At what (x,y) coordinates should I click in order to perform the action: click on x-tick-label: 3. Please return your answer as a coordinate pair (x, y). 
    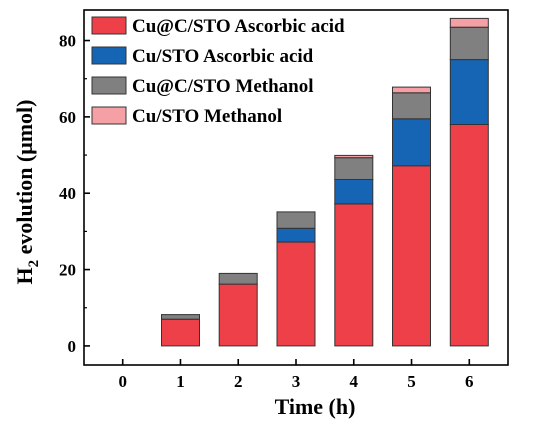
    Looking at the image, I should click on (296, 381).